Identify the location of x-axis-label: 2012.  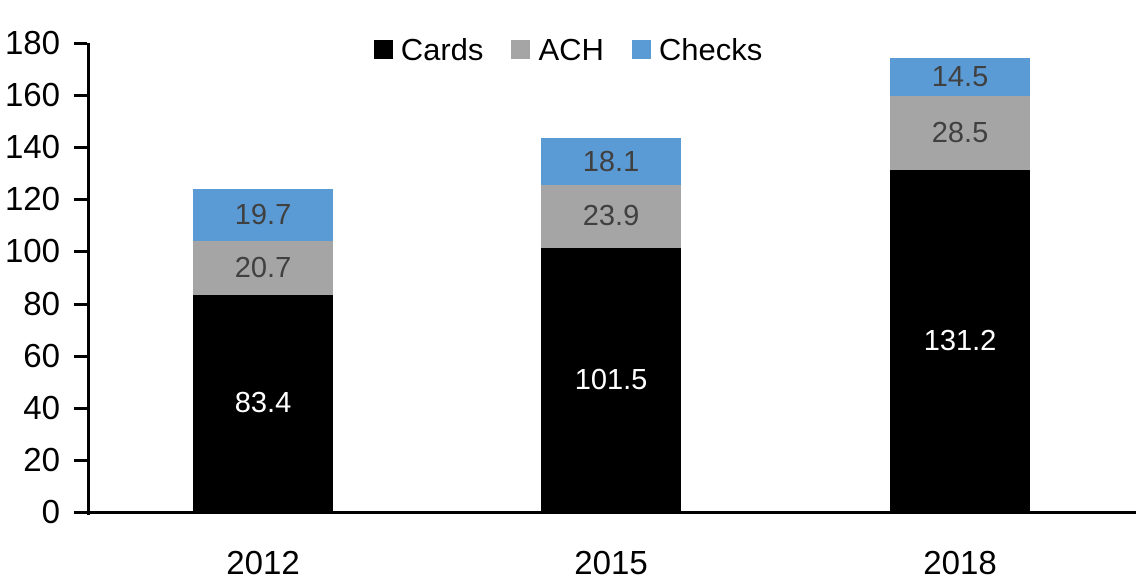
(263, 562).